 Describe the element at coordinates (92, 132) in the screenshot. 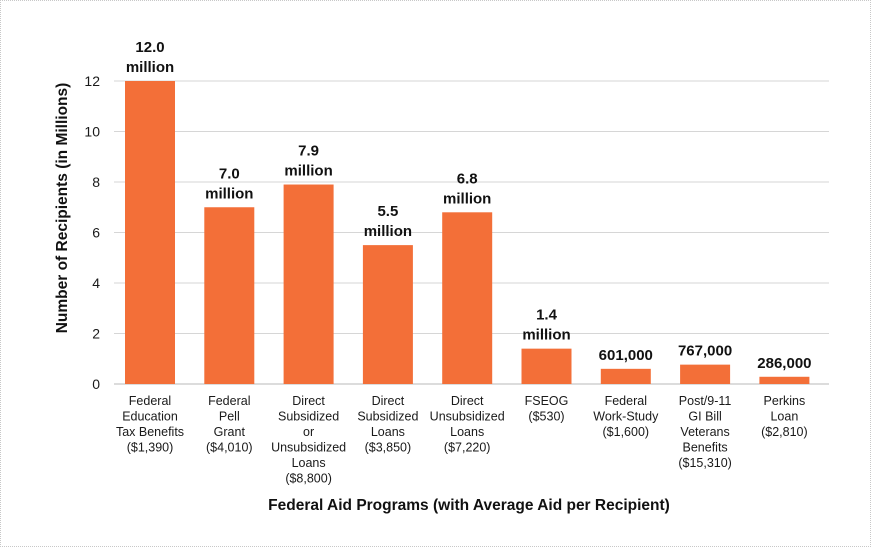

I see `y-tick-label: 10` at that location.